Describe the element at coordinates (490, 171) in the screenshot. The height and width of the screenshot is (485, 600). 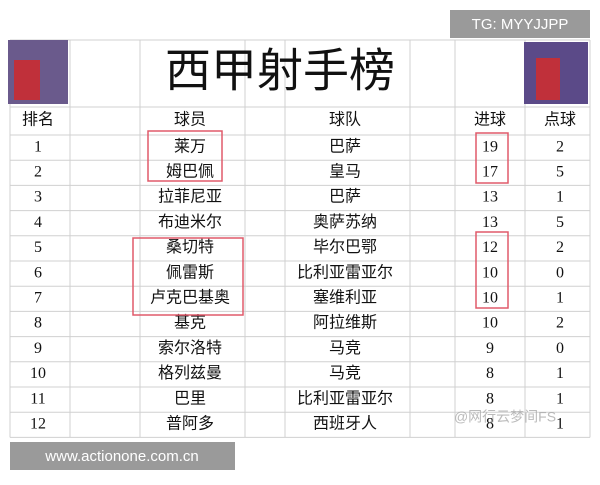
I see `cell: 17` at that location.